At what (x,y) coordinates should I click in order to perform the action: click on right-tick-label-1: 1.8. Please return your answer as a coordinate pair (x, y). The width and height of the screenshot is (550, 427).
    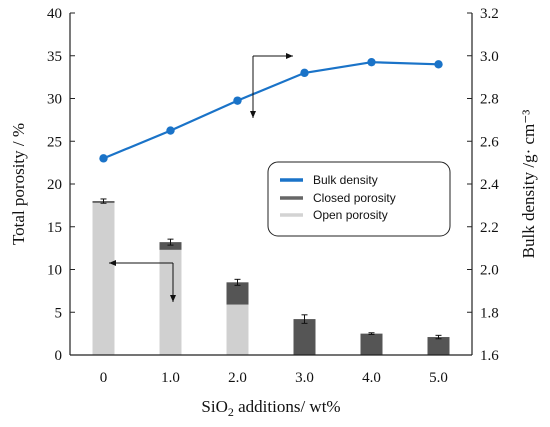
    Looking at the image, I should click on (489, 313).